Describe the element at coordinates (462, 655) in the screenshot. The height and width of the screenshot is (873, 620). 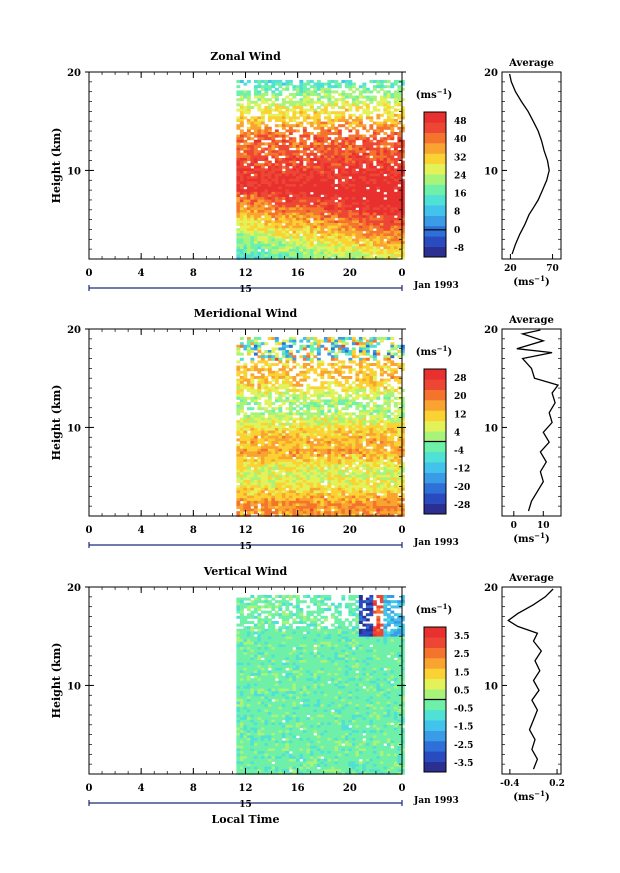
I see `colorbar-label: 2.5` at that location.